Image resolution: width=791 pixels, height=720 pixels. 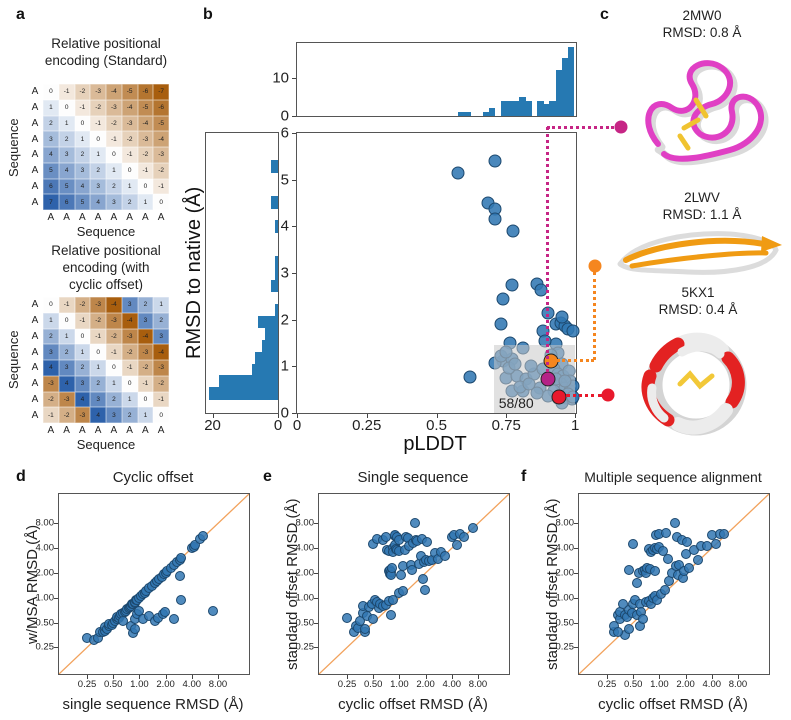 What do you see at coordinates (212, 425) in the screenshot?
I see `tick-label: 20` at bounding box center [212, 425].